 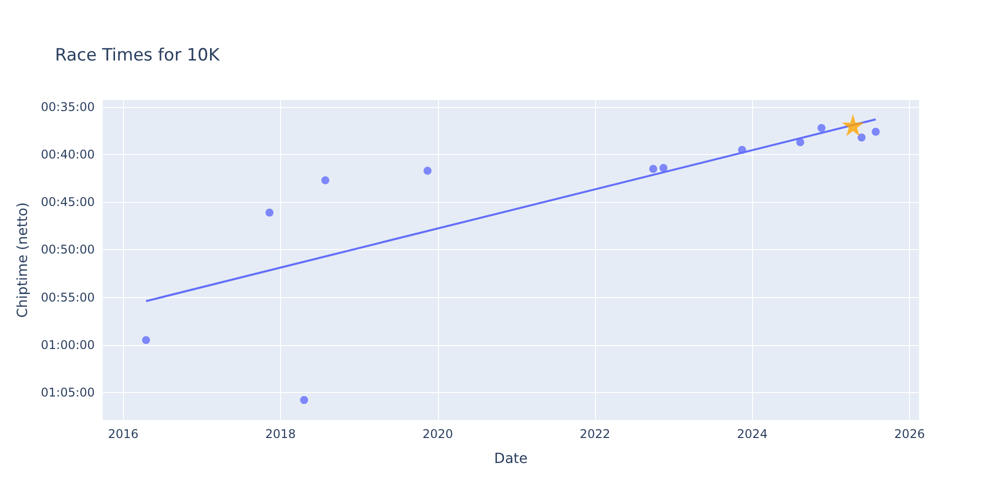 I want to click on y-tick-label: 01:05:00, so click(x=67, y=392).